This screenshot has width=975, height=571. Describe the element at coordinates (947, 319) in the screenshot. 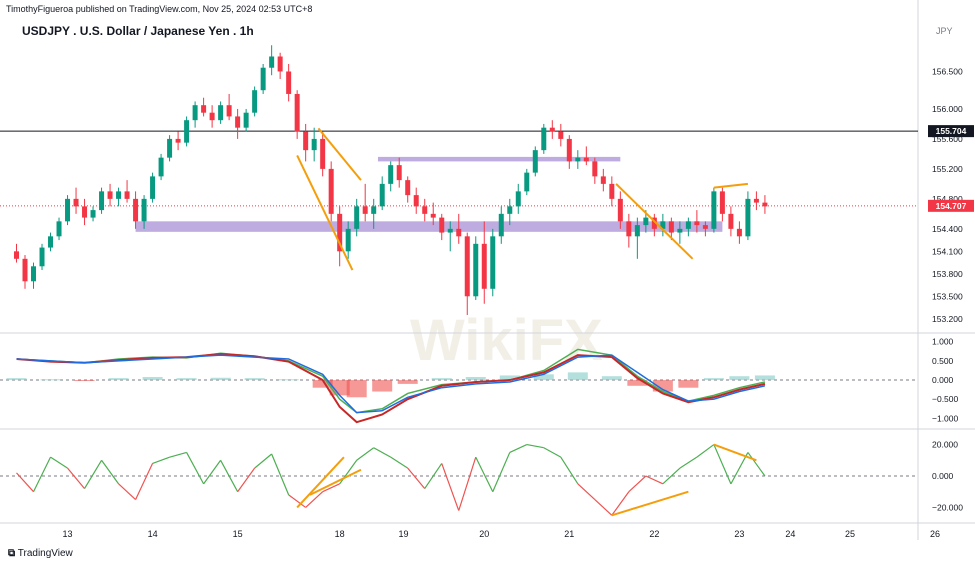

I see `price-y-tick-label: 153.200` at that location.